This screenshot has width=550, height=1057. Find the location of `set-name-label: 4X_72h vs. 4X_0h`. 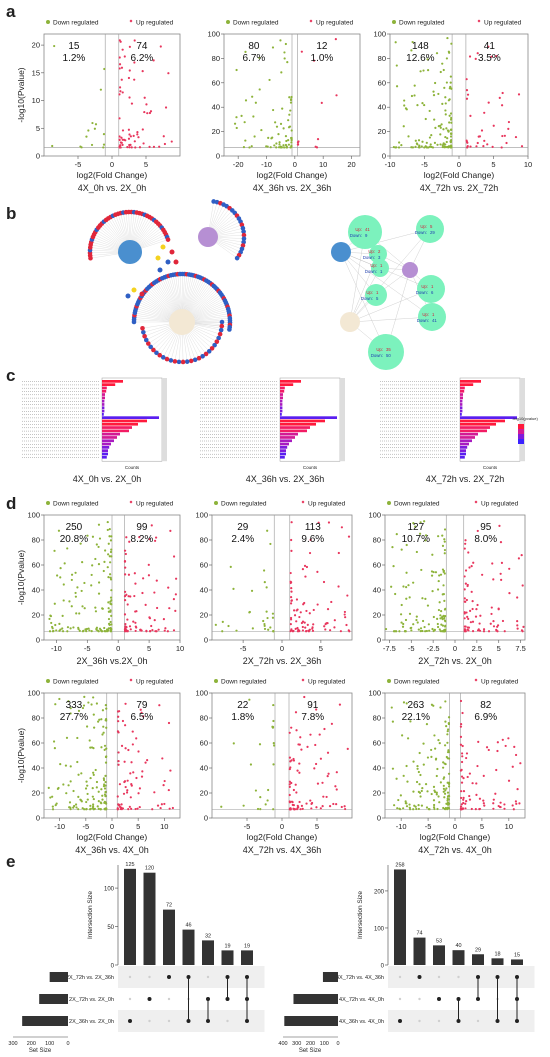

set-name-label: 4X_72h vs. 4X_0h is located at coordinates (361, 1000).